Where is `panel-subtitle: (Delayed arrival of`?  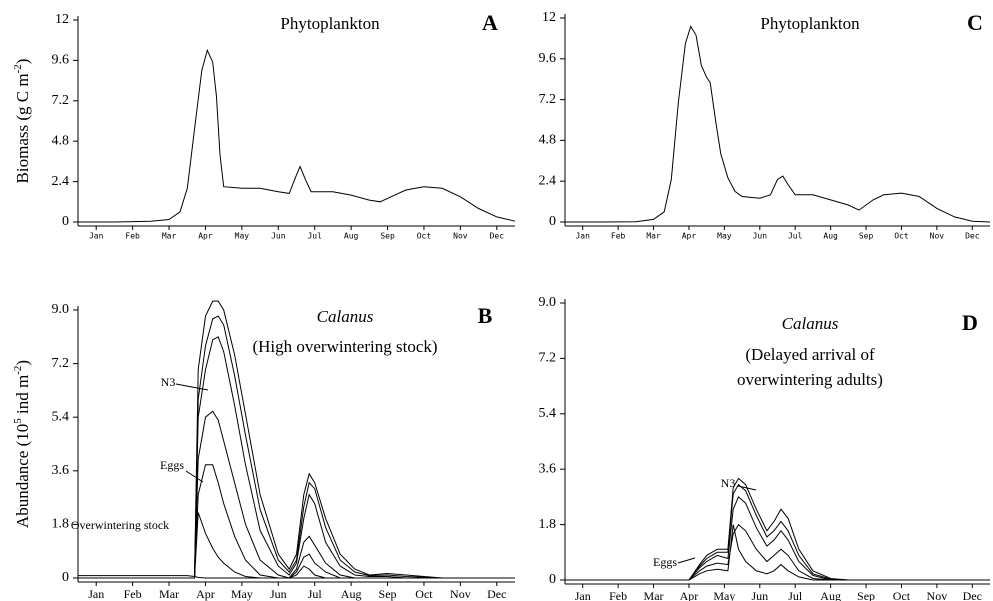
panel-subtitle: (Delayed arrival of is located at coordinates (810, 354).